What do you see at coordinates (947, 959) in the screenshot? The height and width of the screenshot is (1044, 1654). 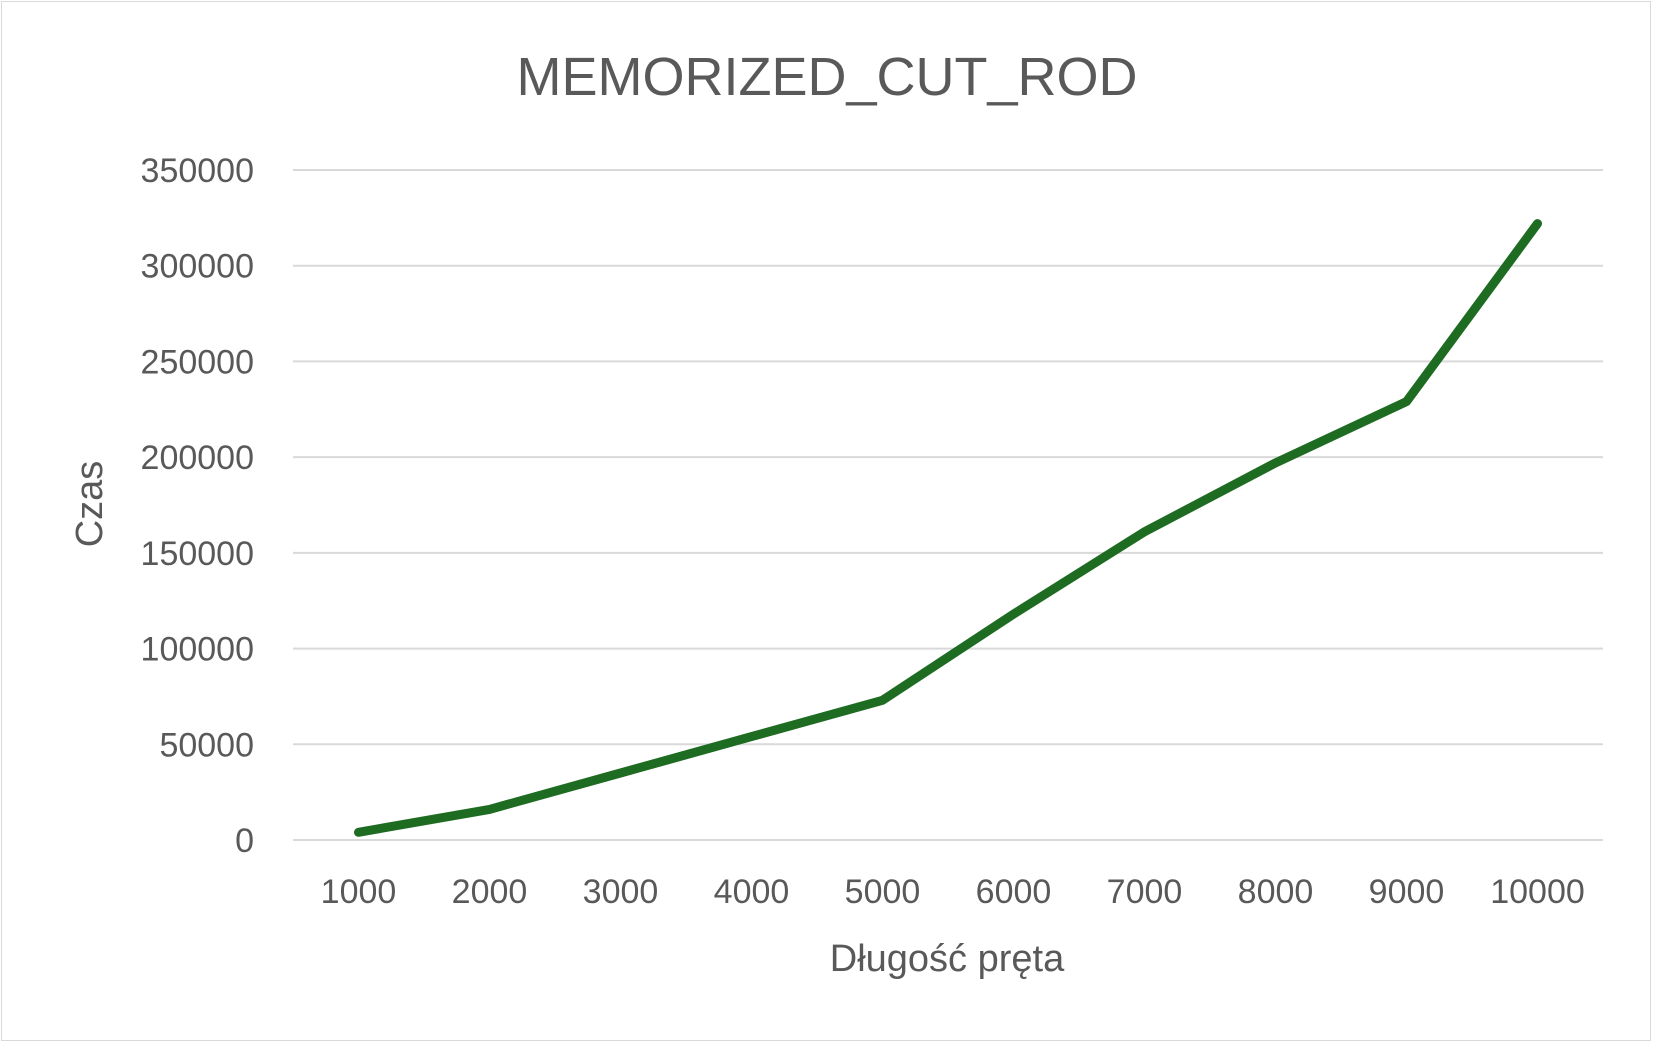 I see `x-axis-title: Długość pręta` at bounding box center [947, 959].